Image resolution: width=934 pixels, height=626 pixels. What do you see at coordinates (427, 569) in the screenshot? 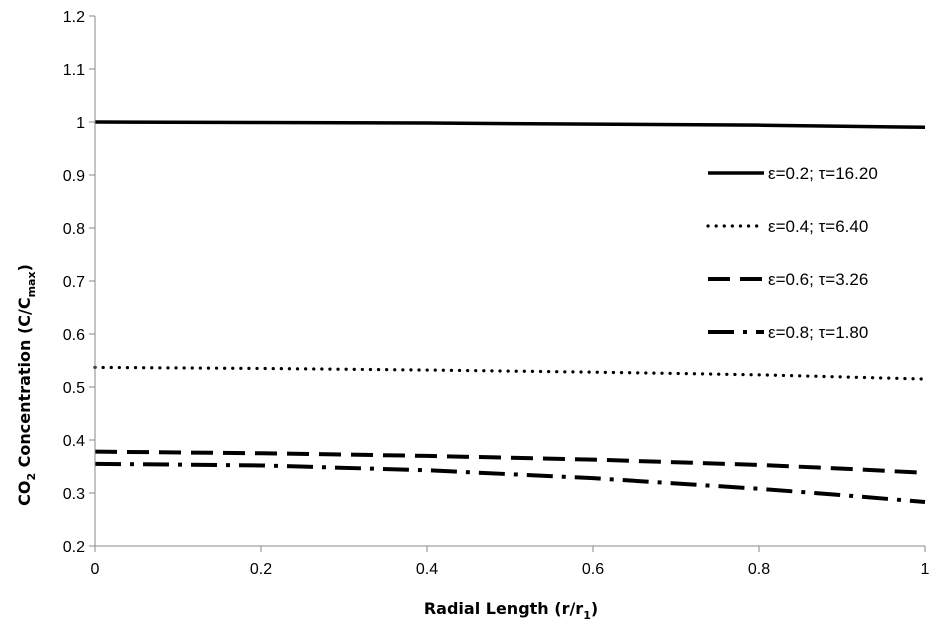
I see `x-tick-label: 0.4` at bounding box center [427, 569].